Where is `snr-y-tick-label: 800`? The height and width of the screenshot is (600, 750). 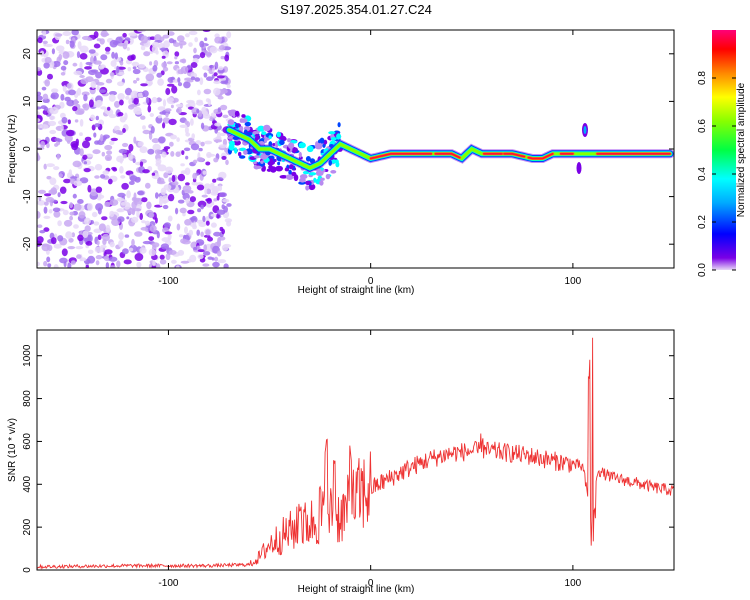 snr-y-tick-label: 800 is located at coordinates (27, 398).